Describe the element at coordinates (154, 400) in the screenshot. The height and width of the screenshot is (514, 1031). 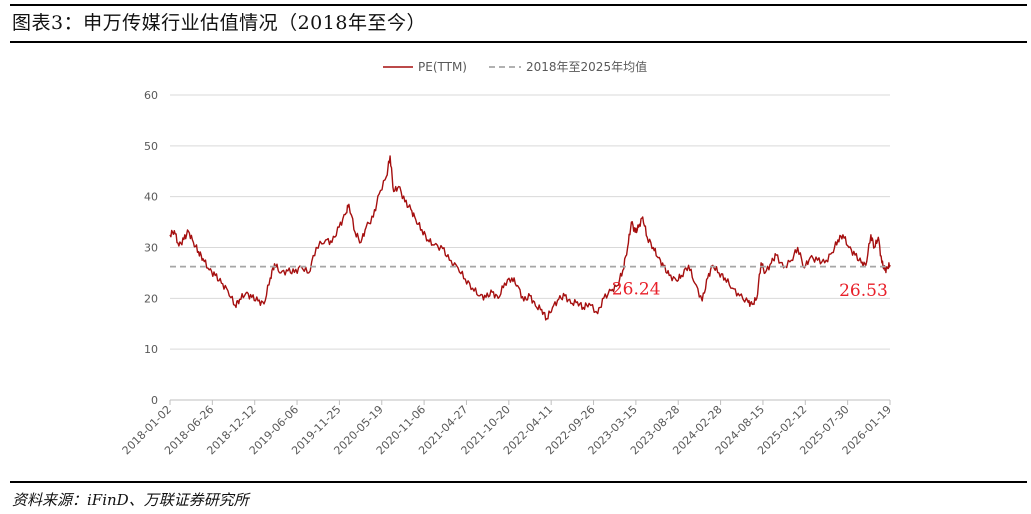
I see `y-tick-label: 0` at that location.